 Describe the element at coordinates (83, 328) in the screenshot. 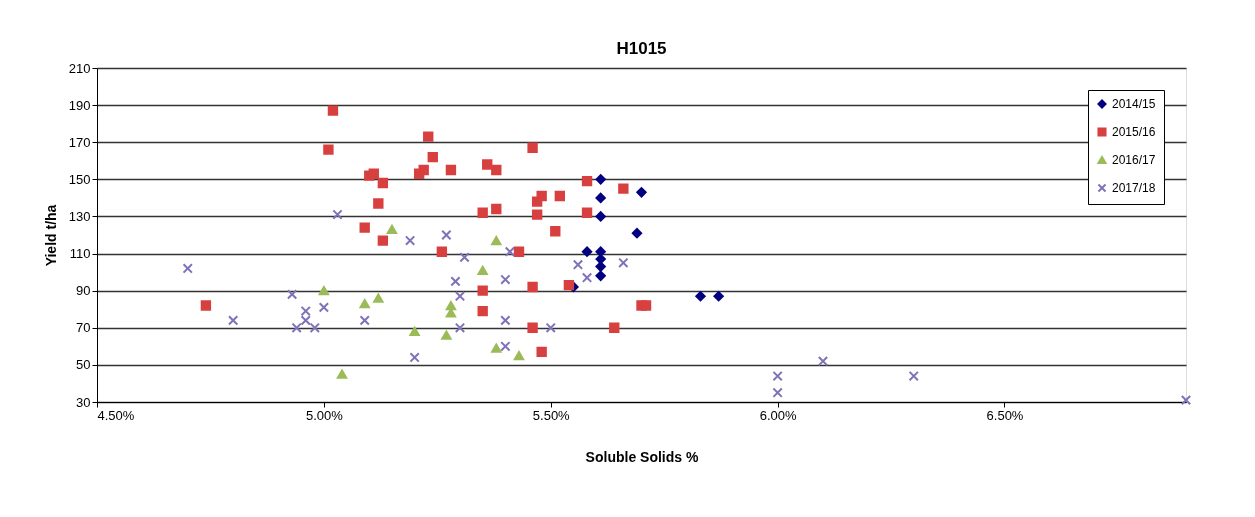

I see `y-tick-label: 70` at that location.